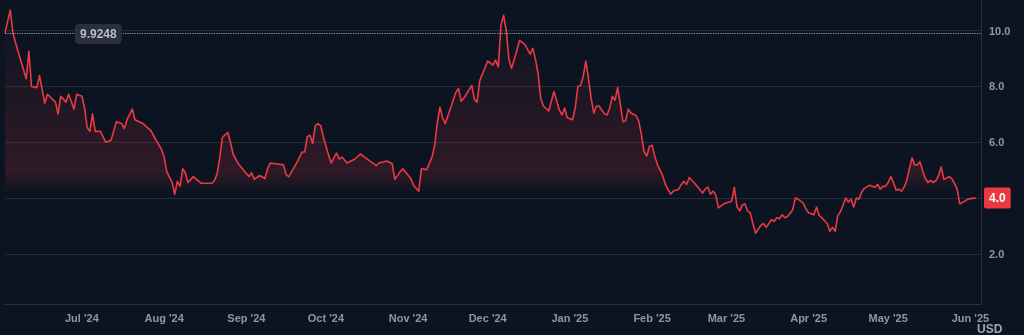  Describe the element at coordinates (408, 317) in the screenshot. I see `x-tick-label: Nov '24` at that location.